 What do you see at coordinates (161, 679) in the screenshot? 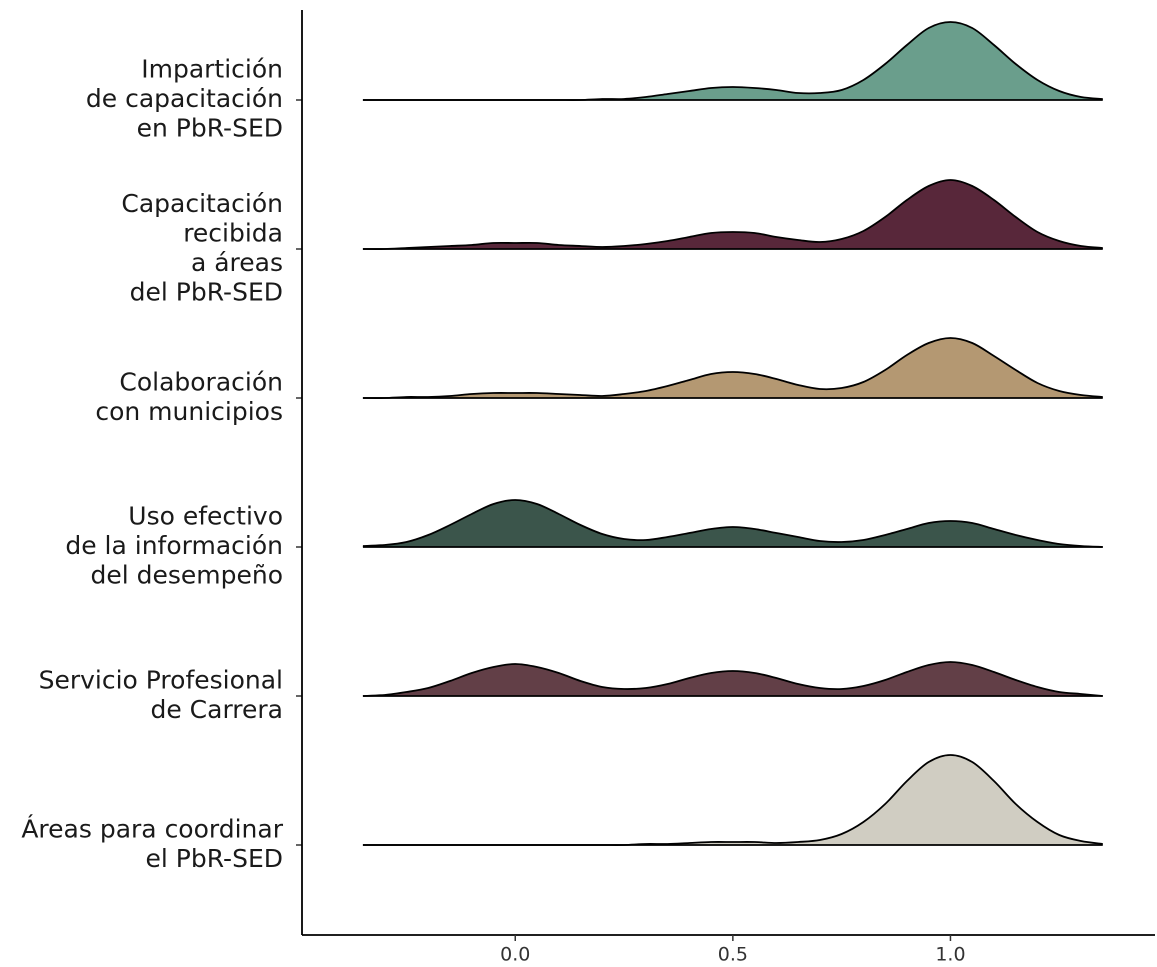
I see `label-line: Servicio Profesional` at bounding box center [161, 679].